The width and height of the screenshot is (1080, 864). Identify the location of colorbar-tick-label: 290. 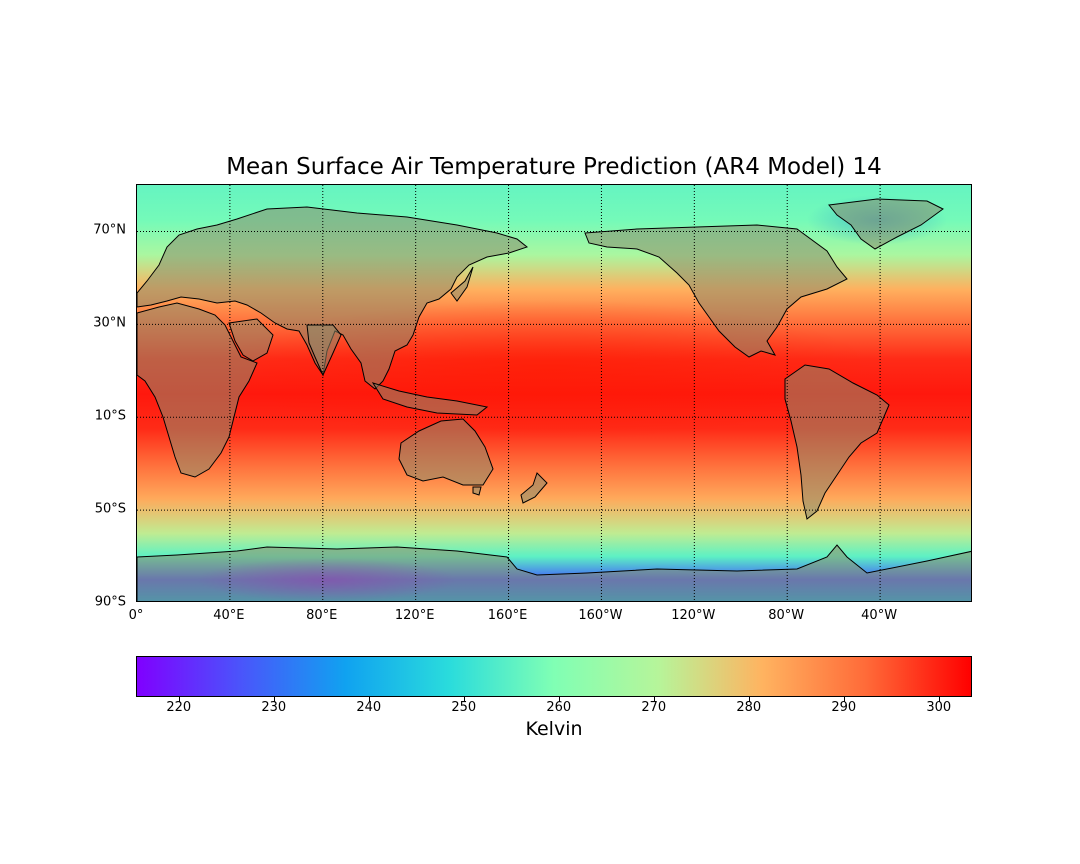
(844, 707).